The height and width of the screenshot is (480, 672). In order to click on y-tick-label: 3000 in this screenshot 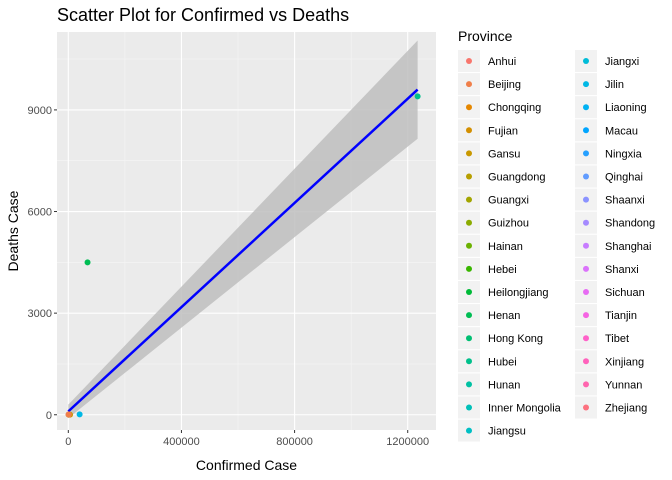, I will do `click(40, 314)`.